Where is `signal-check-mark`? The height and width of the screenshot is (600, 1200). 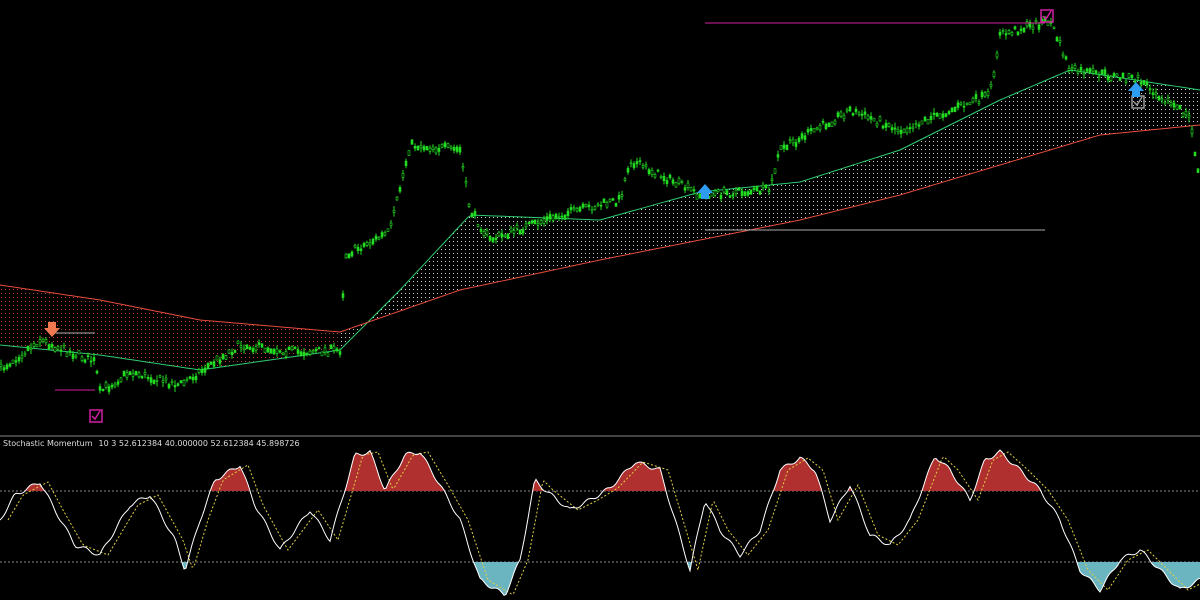
signal-check-mark is located at coordinates (1047, 15).